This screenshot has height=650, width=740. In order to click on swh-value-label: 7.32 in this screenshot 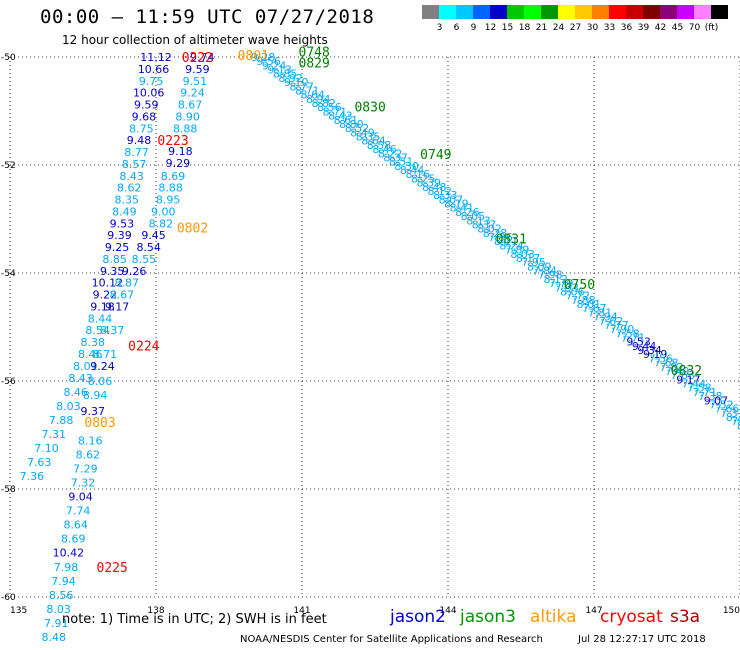, I will do `click(83, 483)`.